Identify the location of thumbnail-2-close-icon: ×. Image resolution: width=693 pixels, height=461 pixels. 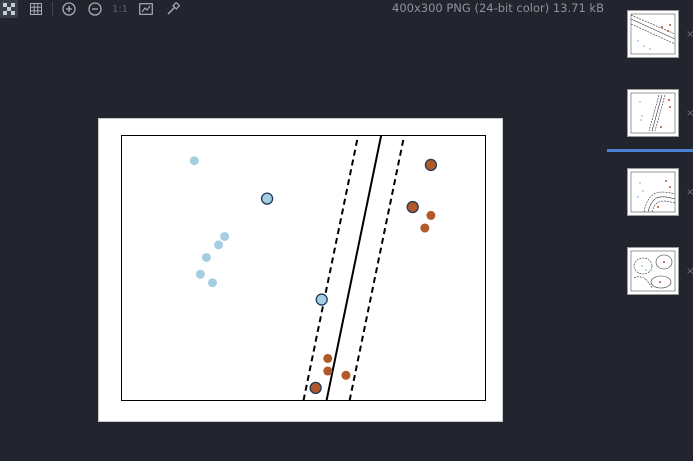
(689, 113).